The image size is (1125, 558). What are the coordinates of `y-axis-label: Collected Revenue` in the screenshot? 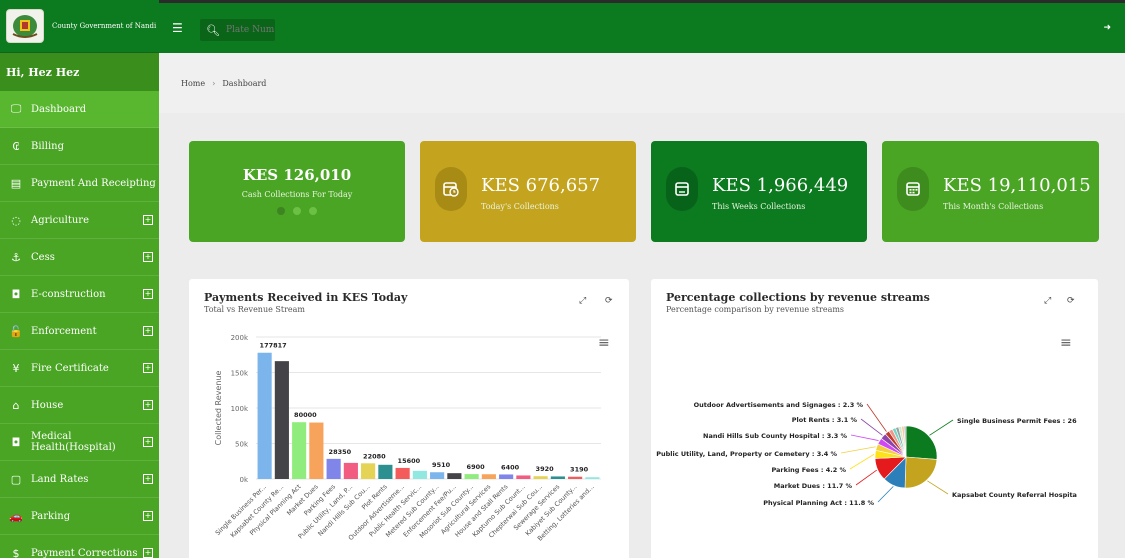 It's located at (218, 408).